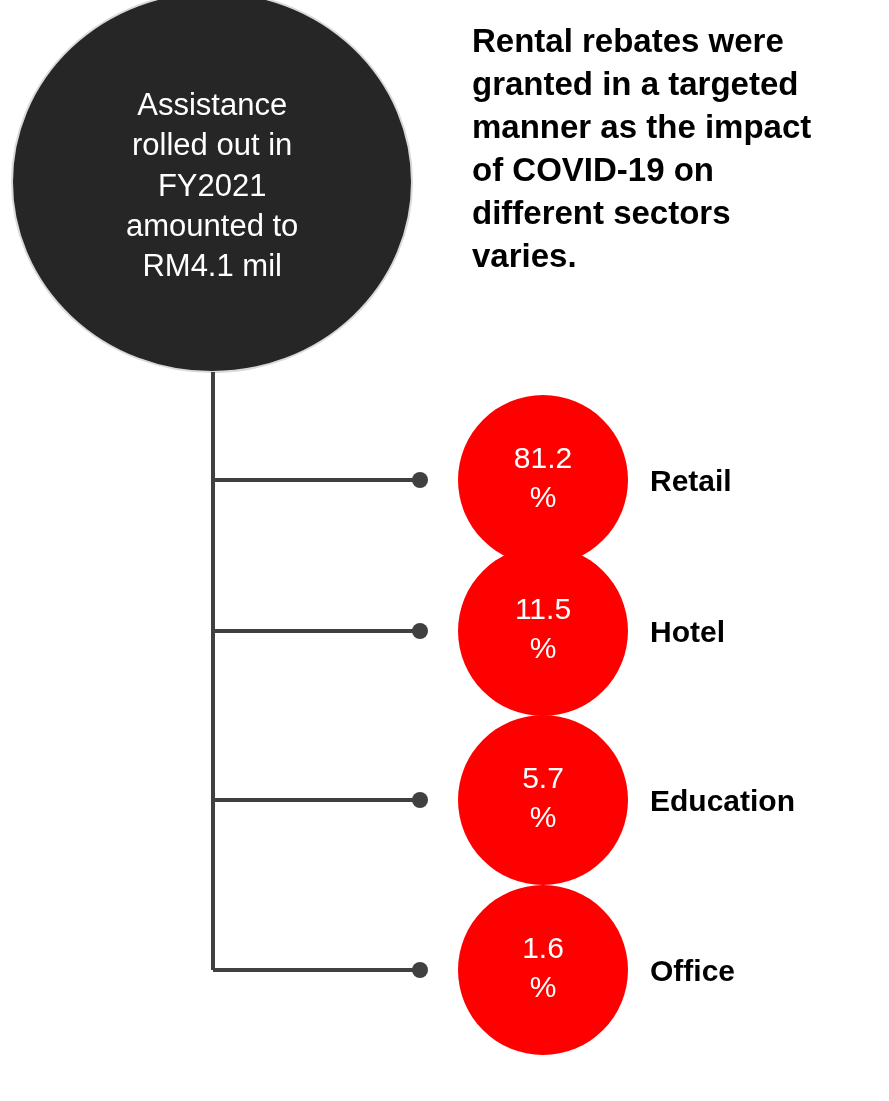 The height and width of the screenshot is (1101, 889). I want to click on data-label: 81.2 %, so click(543, 477).